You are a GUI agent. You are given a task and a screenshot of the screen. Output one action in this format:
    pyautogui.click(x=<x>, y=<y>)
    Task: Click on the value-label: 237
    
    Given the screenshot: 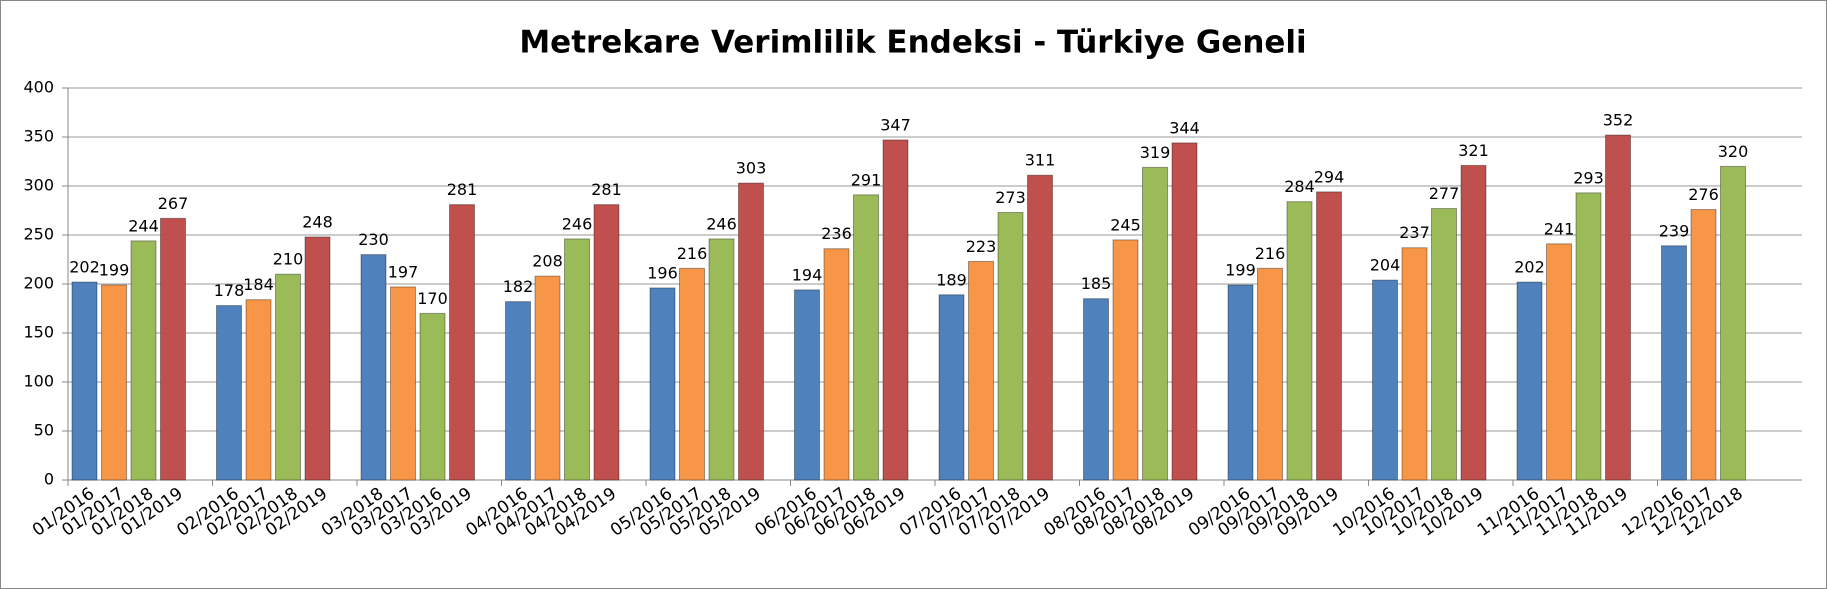 What is the action you would take?
    pyautogui.click(x=1414, y=232)
    